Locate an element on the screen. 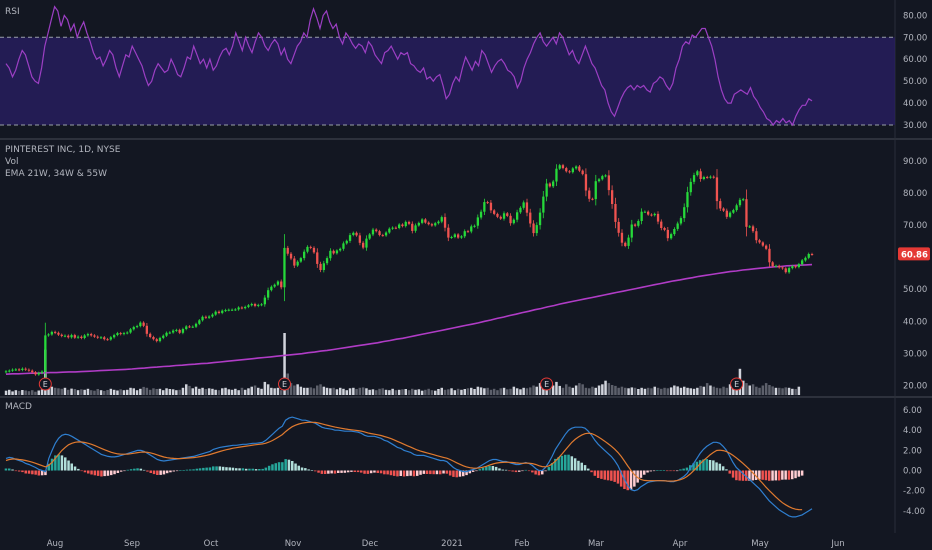 Image resolution: width=932 pixels, height=550 pixels. macd-tick-label: 0.00 is located at coordinates (912, 472).